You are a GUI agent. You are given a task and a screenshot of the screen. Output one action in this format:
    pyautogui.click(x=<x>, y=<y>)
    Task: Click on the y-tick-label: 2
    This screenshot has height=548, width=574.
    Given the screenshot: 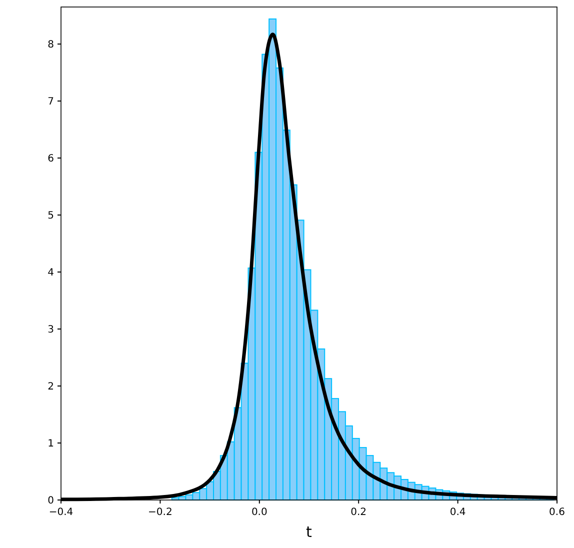 What is the action you would take?
    pyautogui.click(x=51, y=387)
    